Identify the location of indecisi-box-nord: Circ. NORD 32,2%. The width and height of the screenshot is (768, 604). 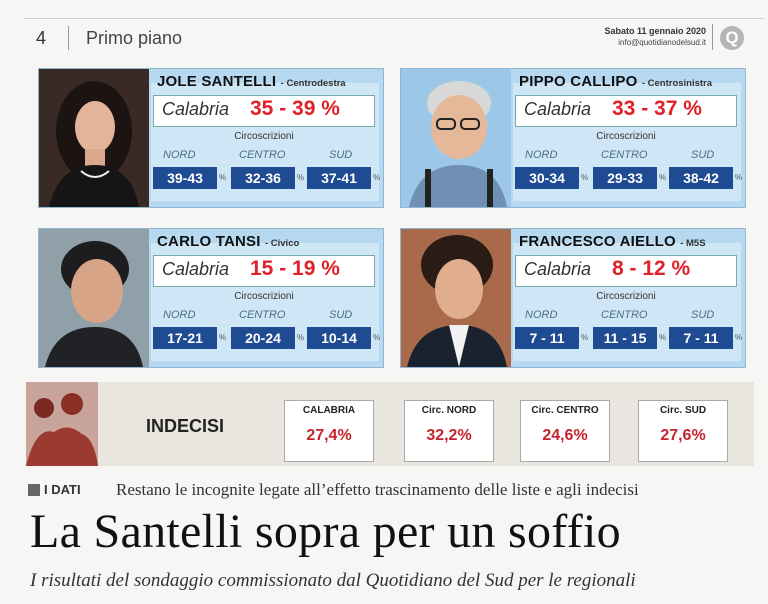
(449, 431).